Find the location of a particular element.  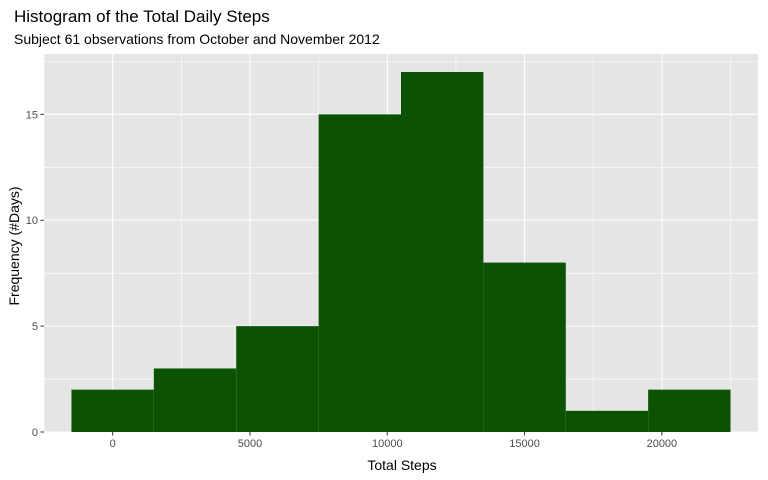

y-tick-labels: 0 5 10 15 is located at coordinates (32, 274).